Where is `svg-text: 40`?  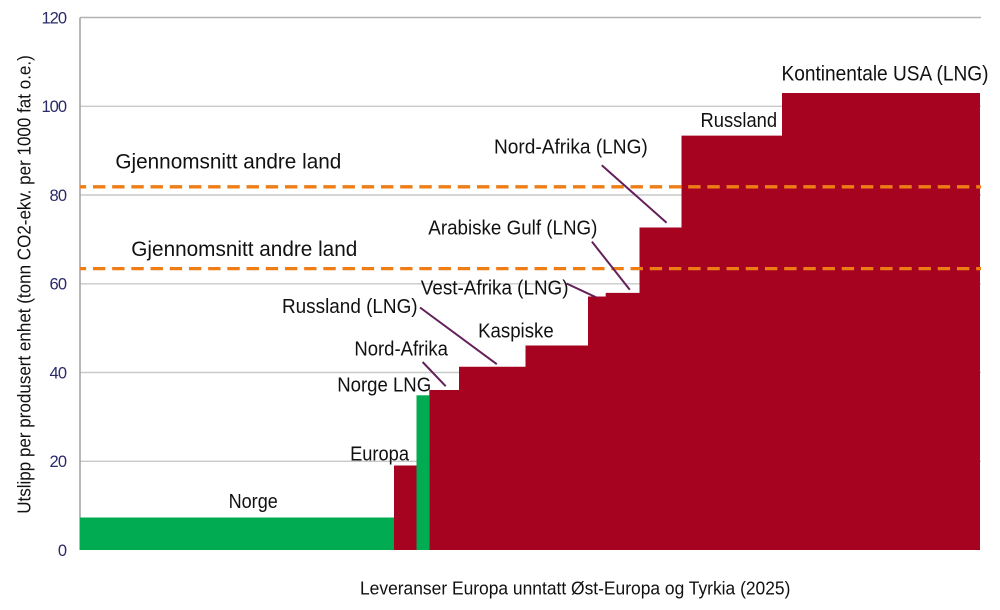
svg-text: 40 is located at coordinates (59, 373).